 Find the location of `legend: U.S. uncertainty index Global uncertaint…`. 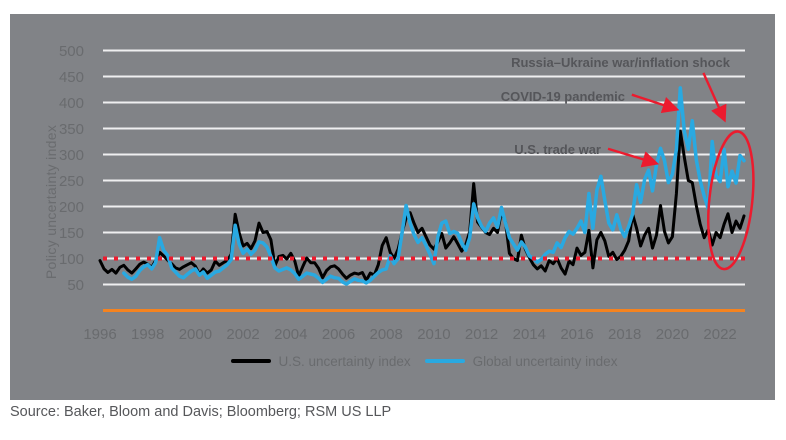

legend: U.S. uncertainty index Global uncertaint… is located at coordinates (424, 361).